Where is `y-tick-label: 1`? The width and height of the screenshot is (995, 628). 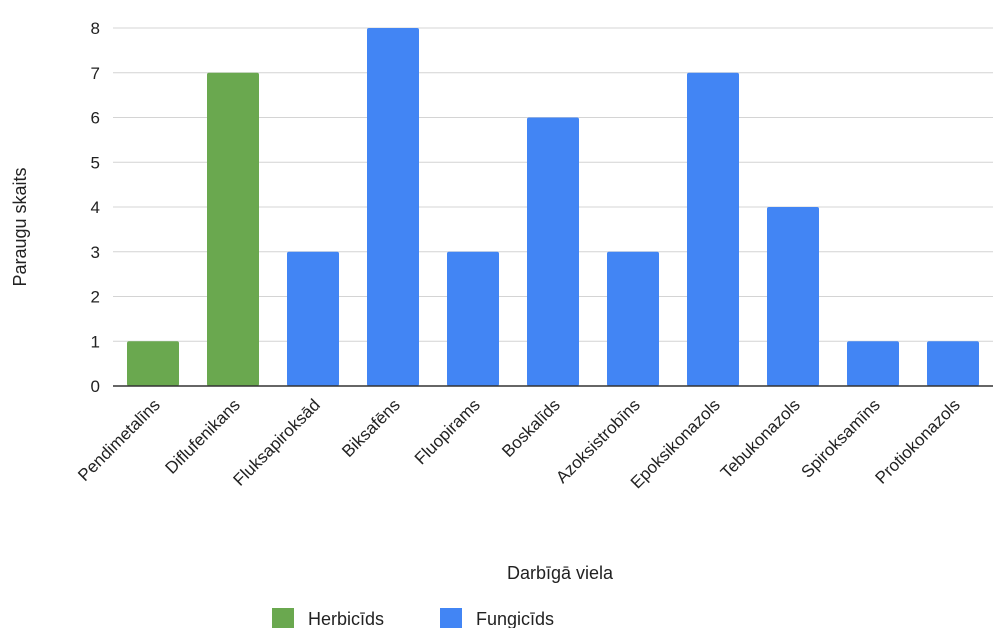 y-tick-label: 1 is located at coordinates (95, 341).